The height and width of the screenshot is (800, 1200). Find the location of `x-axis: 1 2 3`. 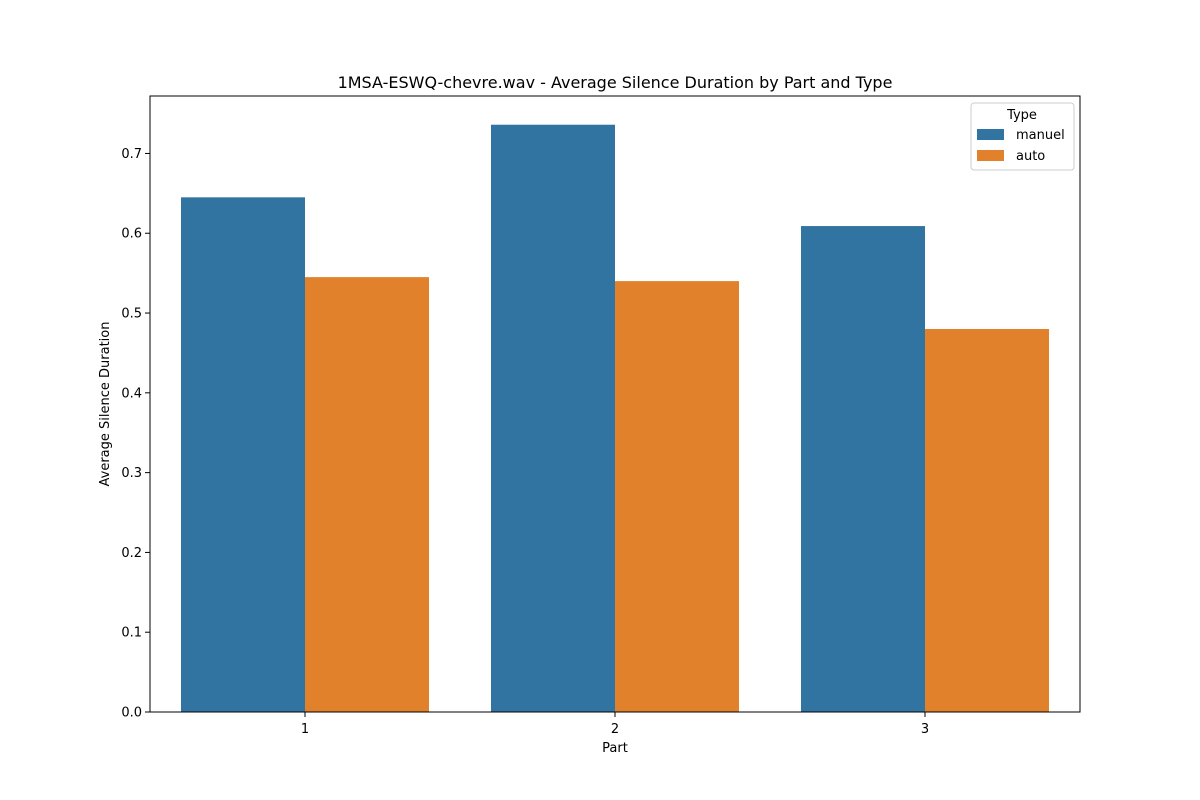

x-axis: 1 2 3 is located at coordinates (615, 724).